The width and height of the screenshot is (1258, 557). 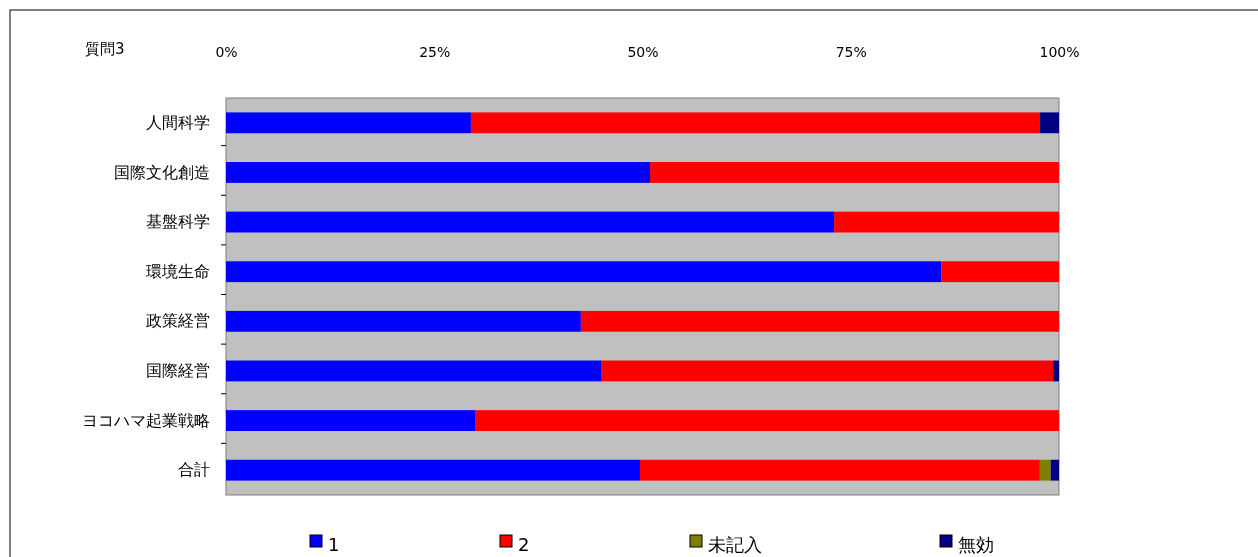 What do you see at coordinates (194, 470) in the screenshot?
I see `y-tick-label: 合計` at bounding box center [194, 470].